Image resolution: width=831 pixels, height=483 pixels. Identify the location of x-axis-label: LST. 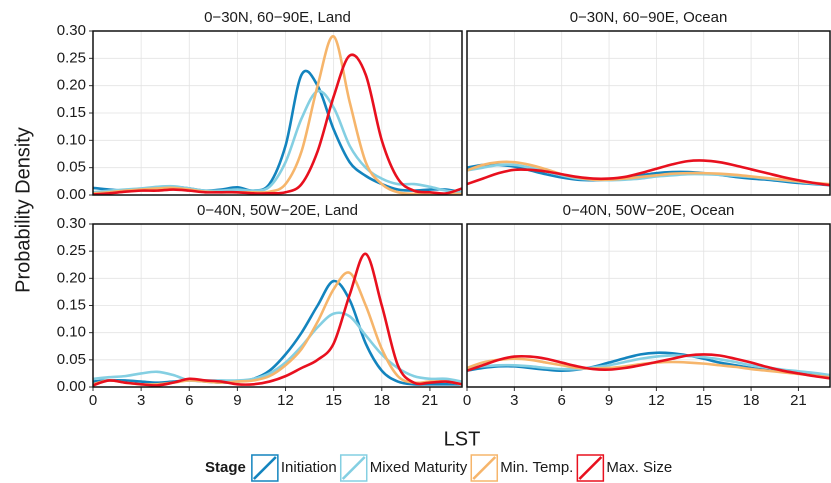
(462, 439).